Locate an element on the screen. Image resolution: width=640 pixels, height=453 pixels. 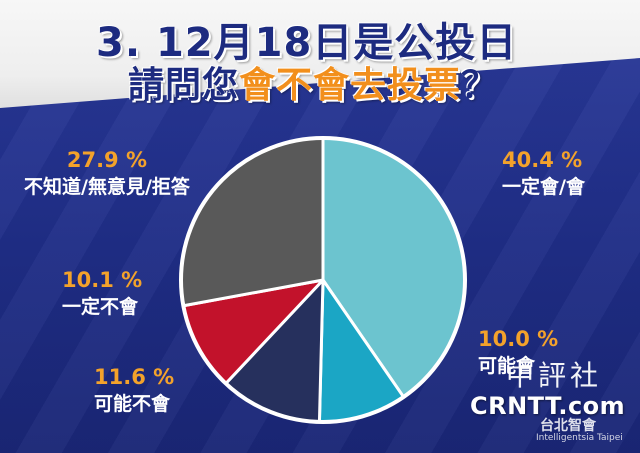
label-group-may-not-vote: 11.6 % 可能不會 is located at coordinates (134, 390).